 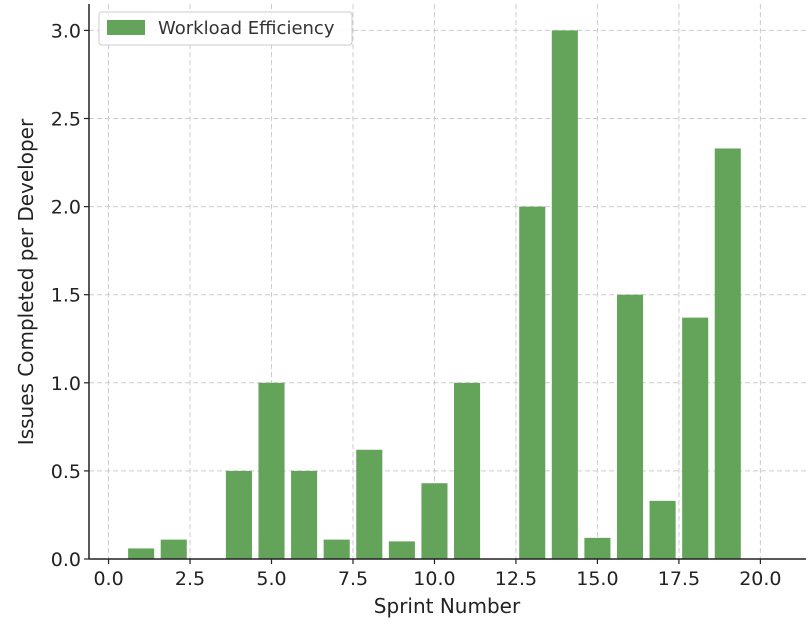 I want to click on legend-label: Workload Efficiency, so click(x=246, y=28).